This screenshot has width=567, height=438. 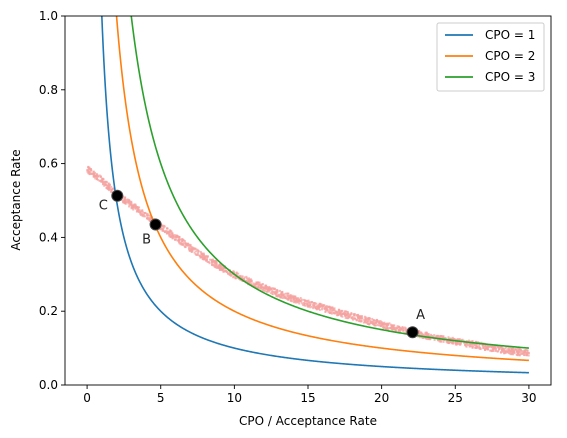 What do you see at coordinates (420, 315) in the screenshot?
I see `point-label-a: A` at bounding box center [420, 315].